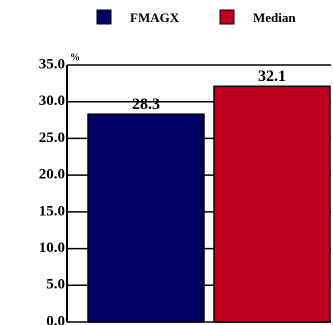  I want to click on y-tick-label: 0.0, so click(55, 319).